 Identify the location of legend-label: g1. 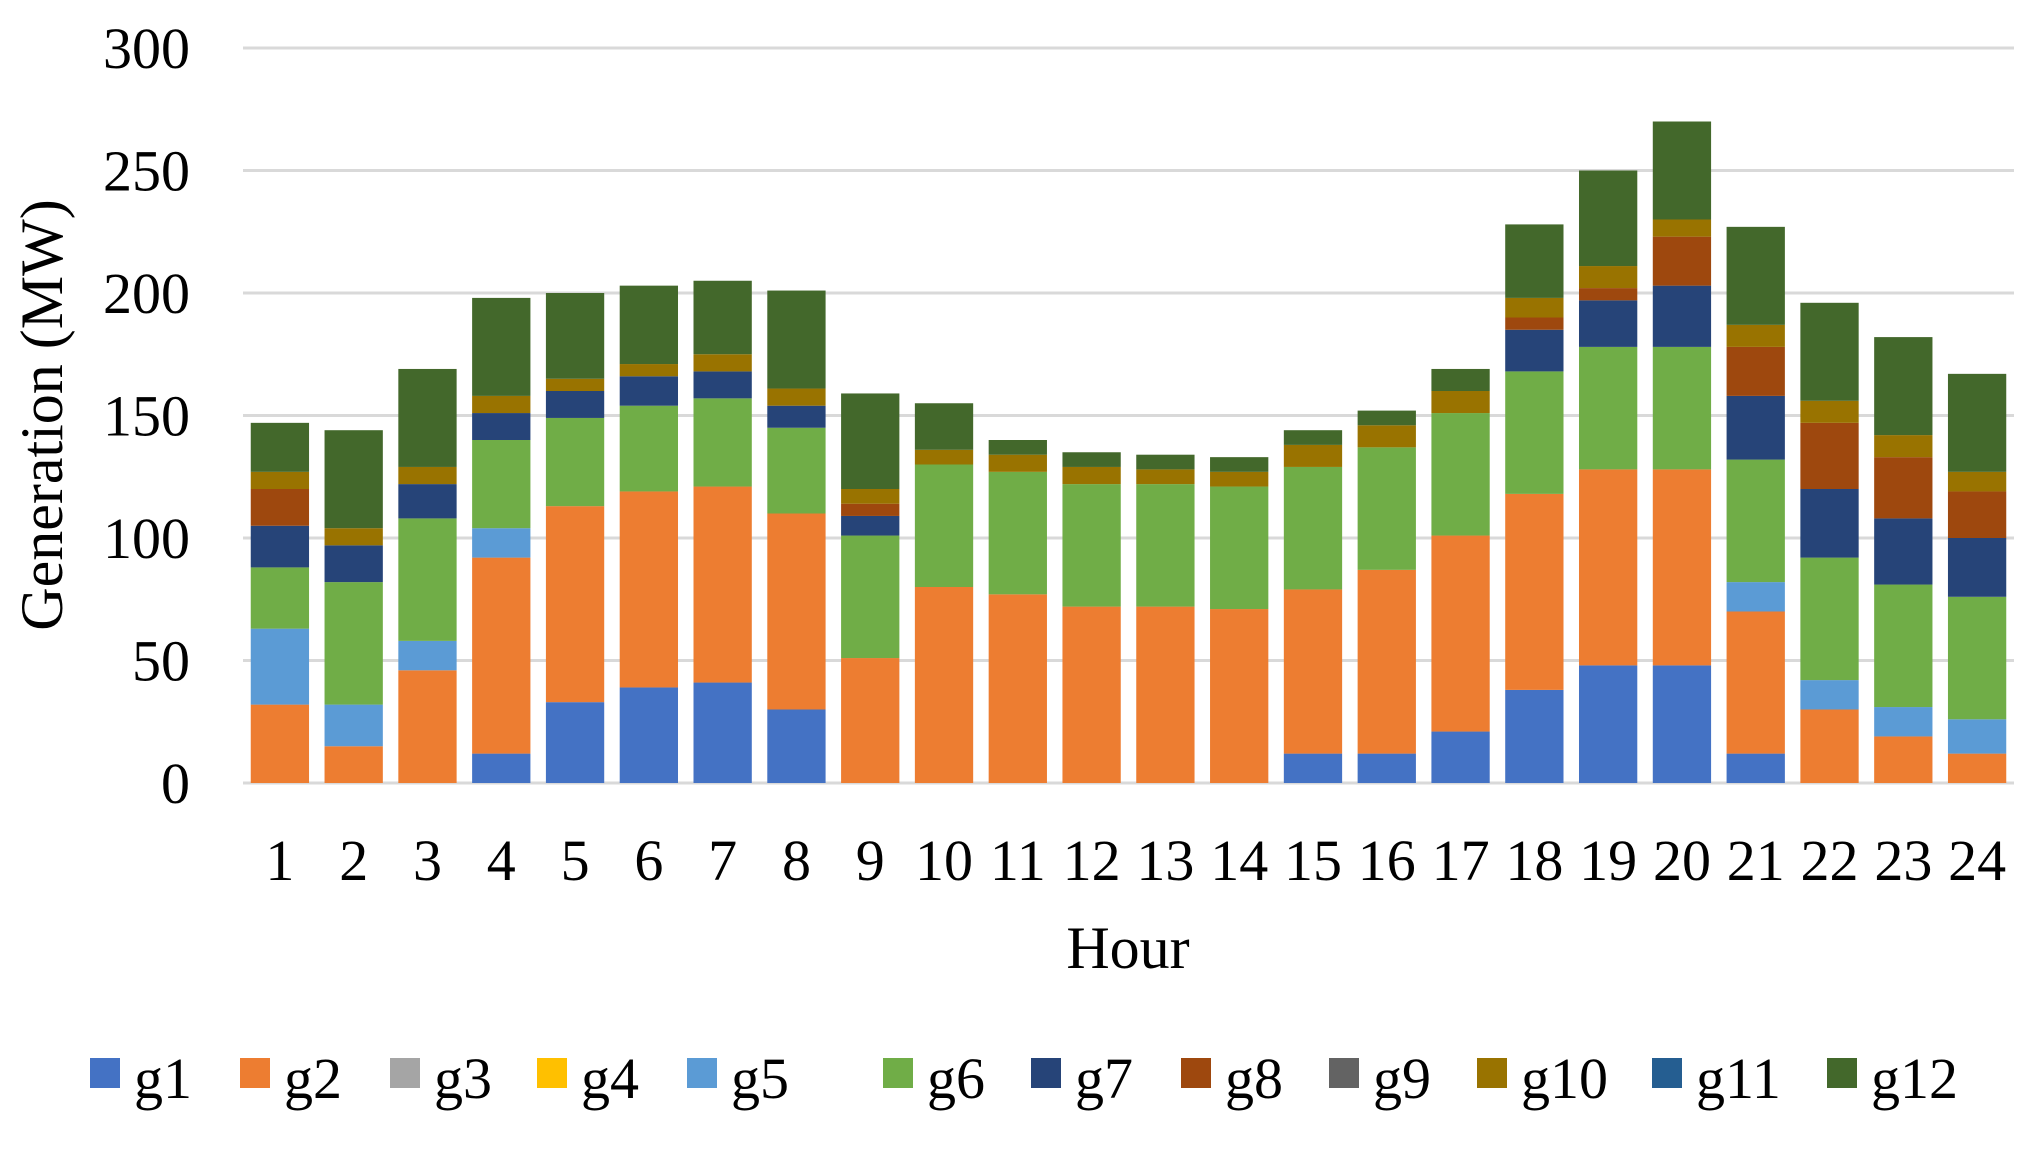
(163, 1078).